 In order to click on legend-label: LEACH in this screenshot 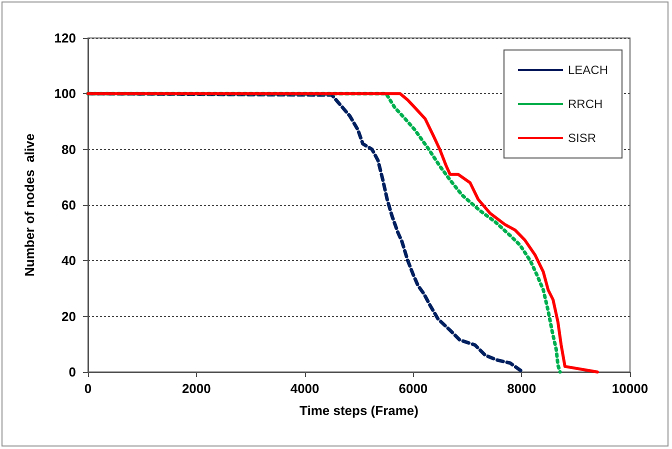, I will do `click(588, 70)`.